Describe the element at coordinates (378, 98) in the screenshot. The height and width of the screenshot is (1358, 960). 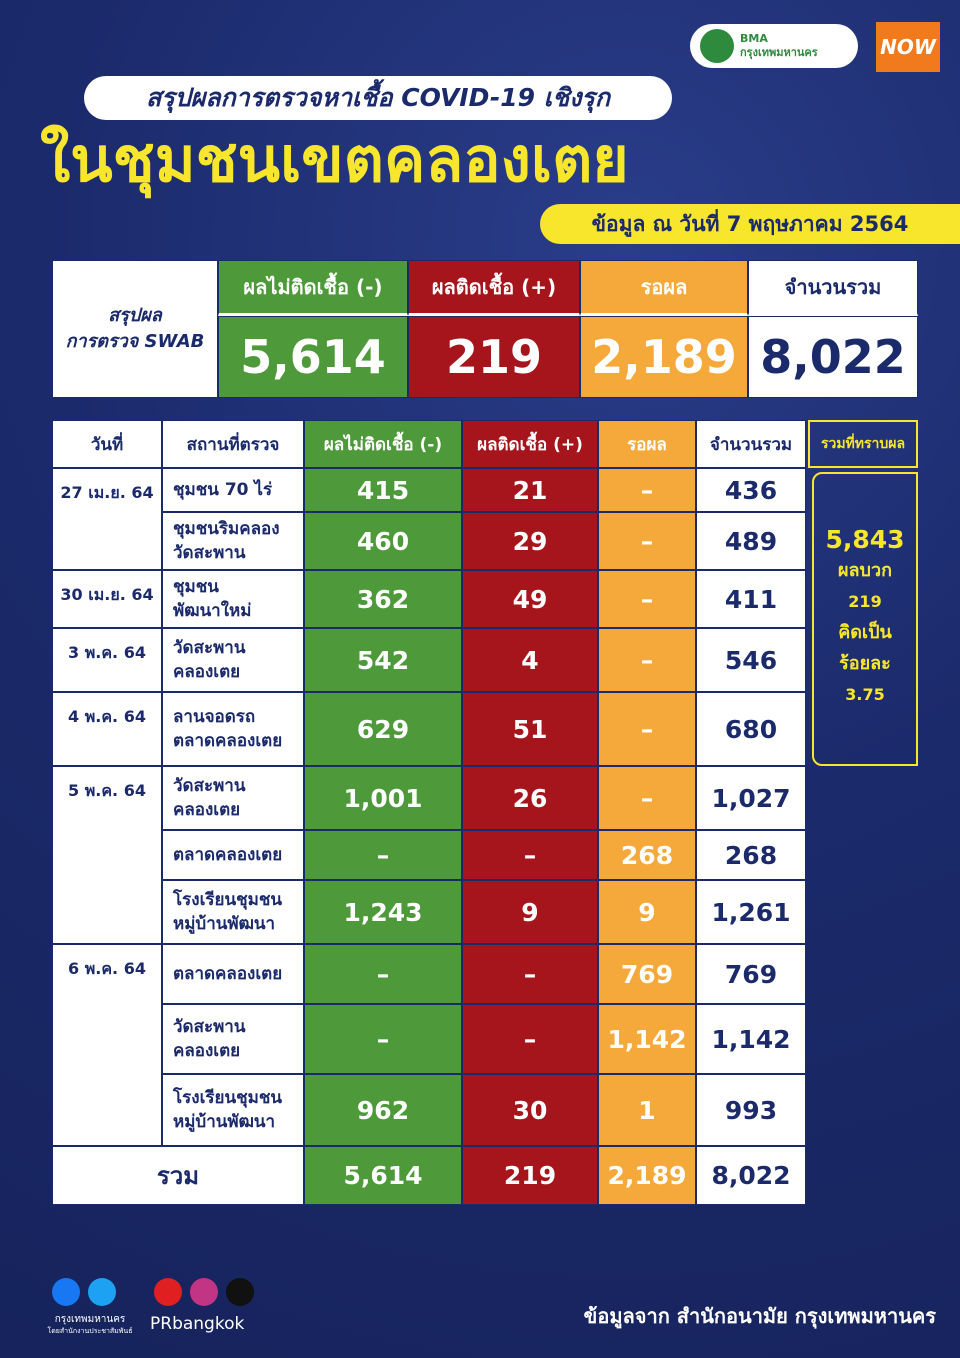
I see `subtitle: สรุปผลการตรวจหาเชื้อ COVID-19 เชิงรุก` at that location.